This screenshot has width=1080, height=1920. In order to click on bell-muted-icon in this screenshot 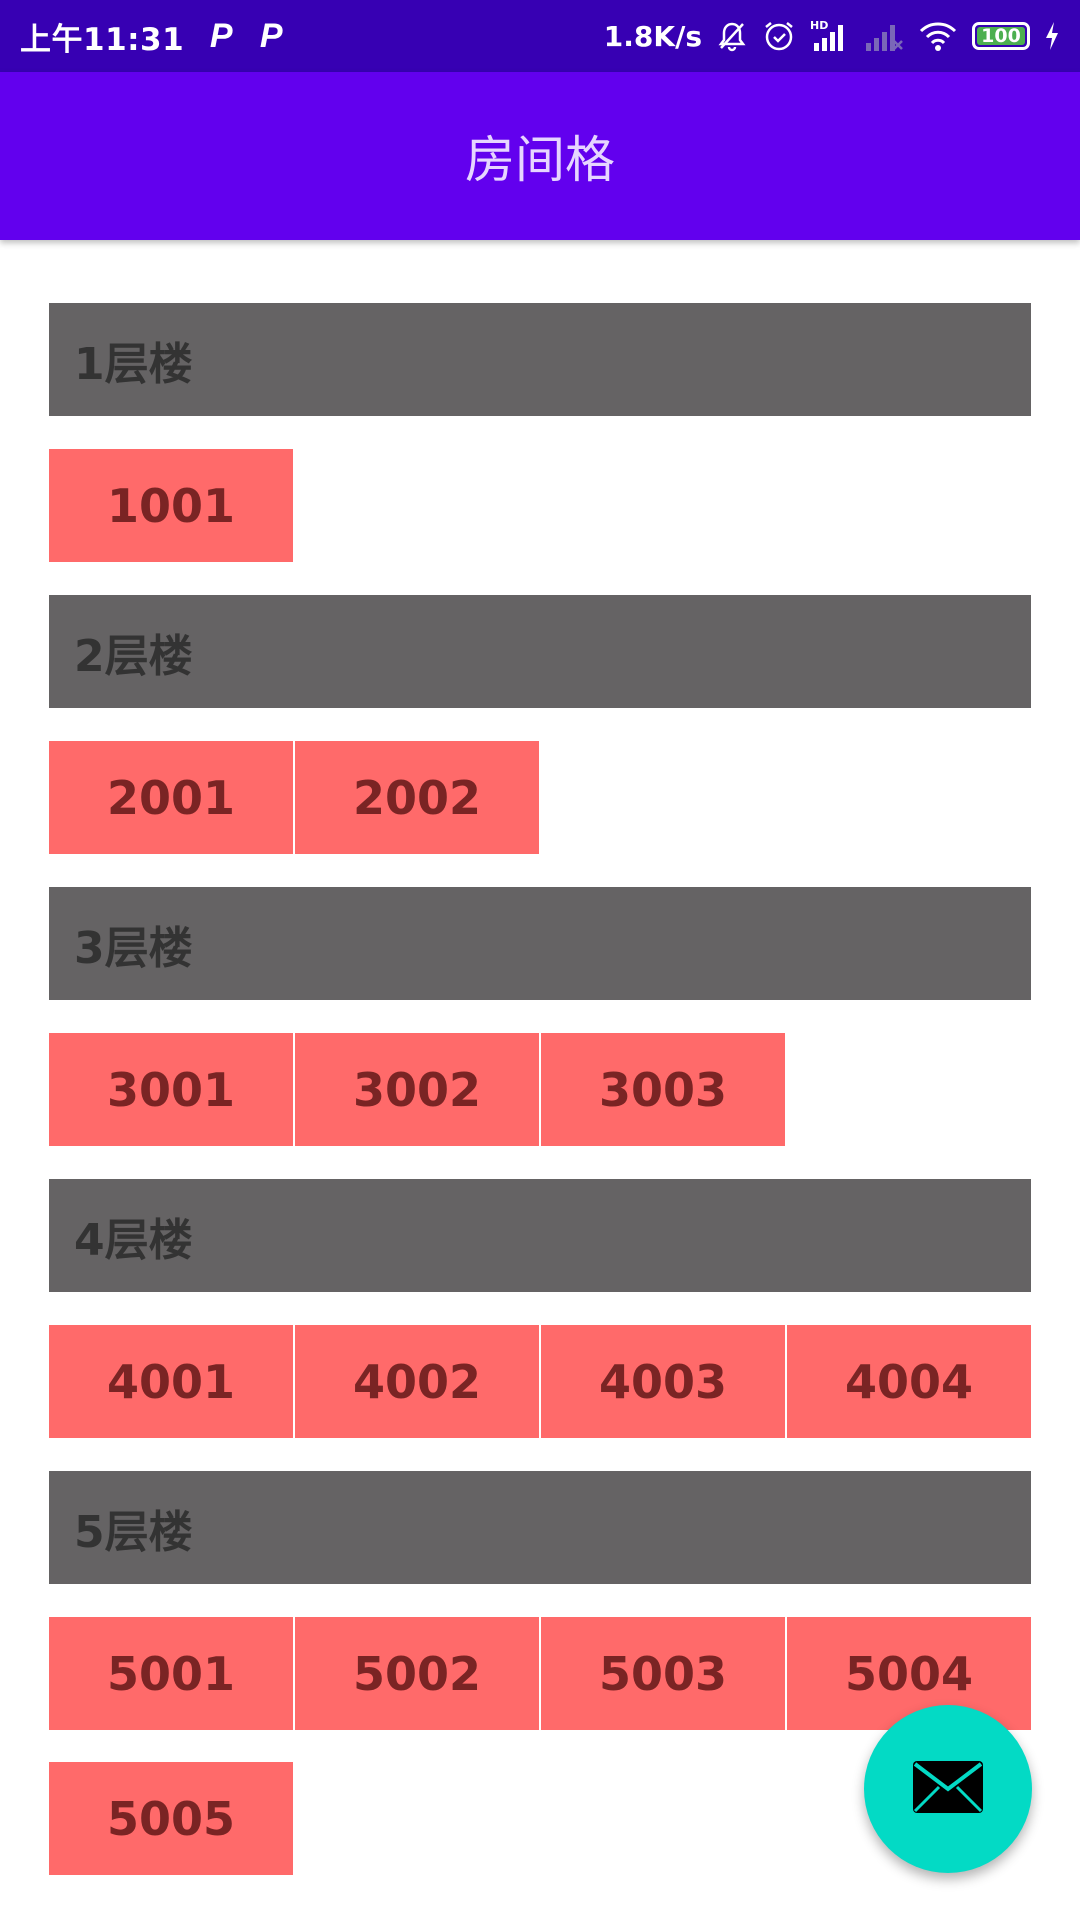, I will do `click(732, 36)`.